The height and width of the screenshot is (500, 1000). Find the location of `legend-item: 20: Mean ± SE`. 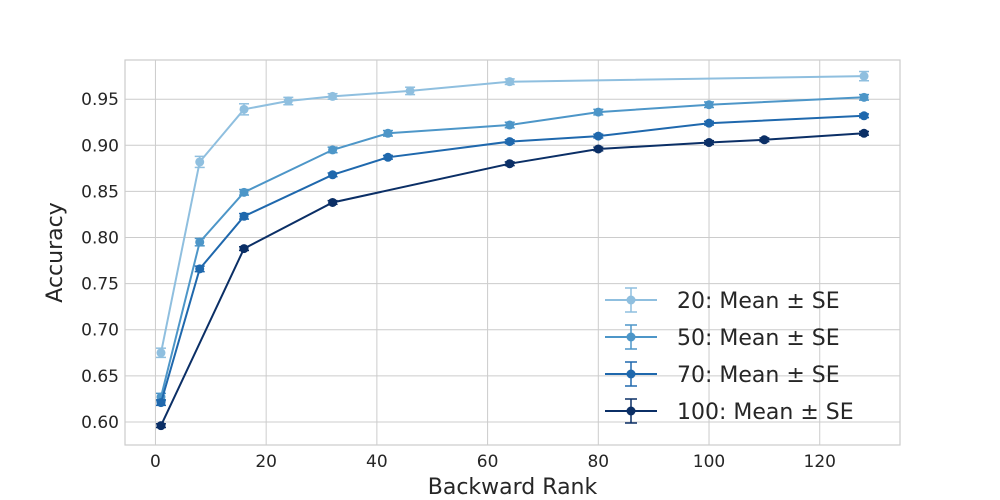

legend-item: 20: Mean ± SE is located at coordinates (722, 300).